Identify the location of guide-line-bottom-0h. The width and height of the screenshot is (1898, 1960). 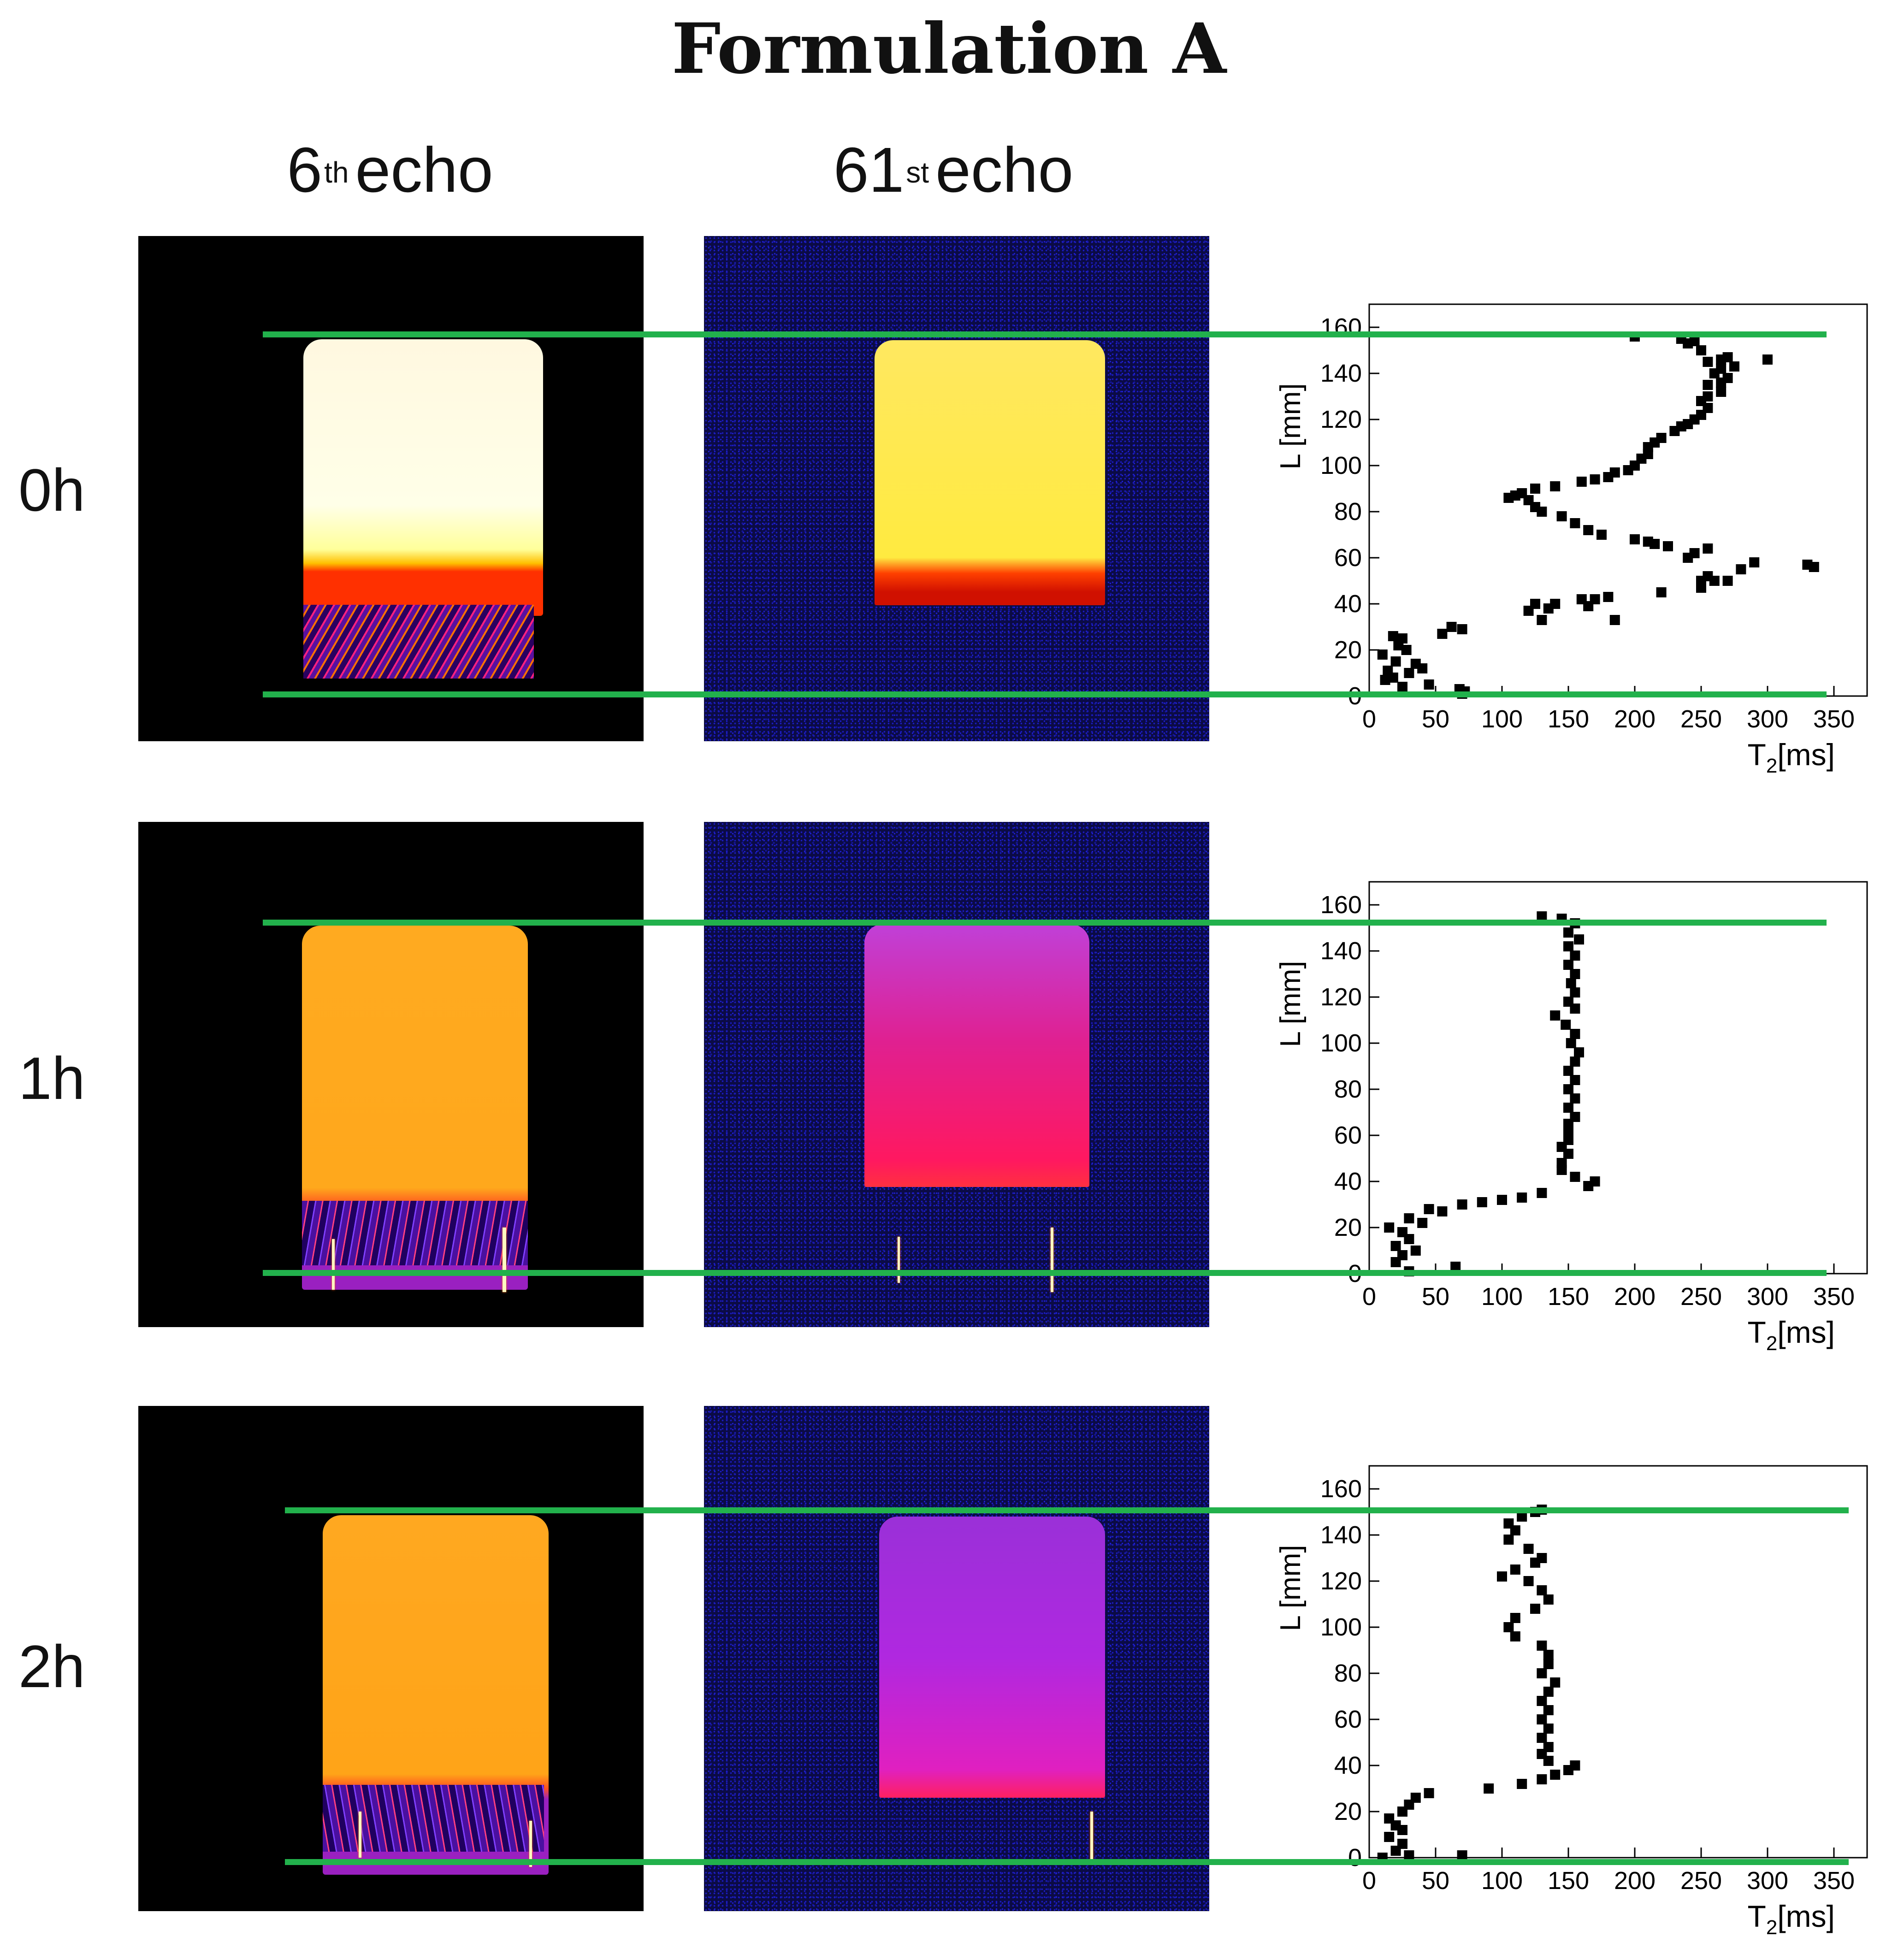
(1045, 694).